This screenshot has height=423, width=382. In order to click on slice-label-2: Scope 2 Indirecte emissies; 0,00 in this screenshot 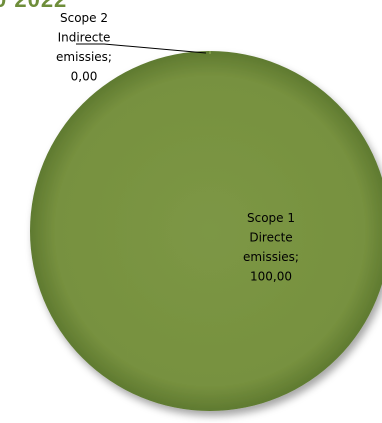, I will do `click(84, 47)`.